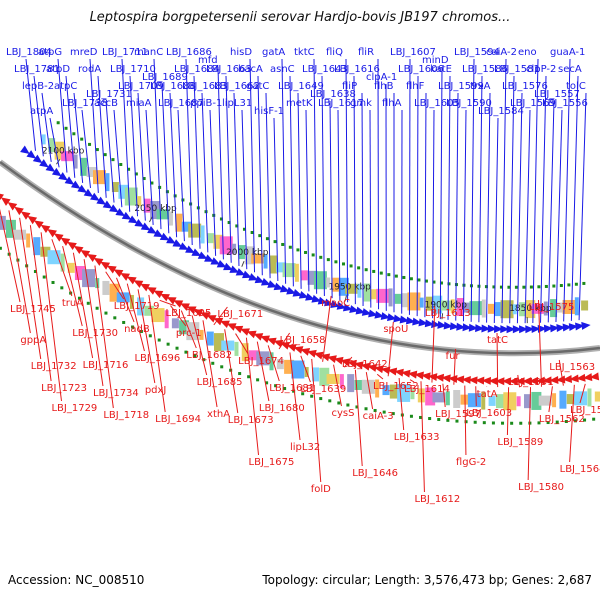 The height and width of the screenshot is (600, 600). What do you see at coordinates (85, 103) in the screenshot?
I see `forward-gene-label: LBJ_1738` at bounding box center [85, 103].